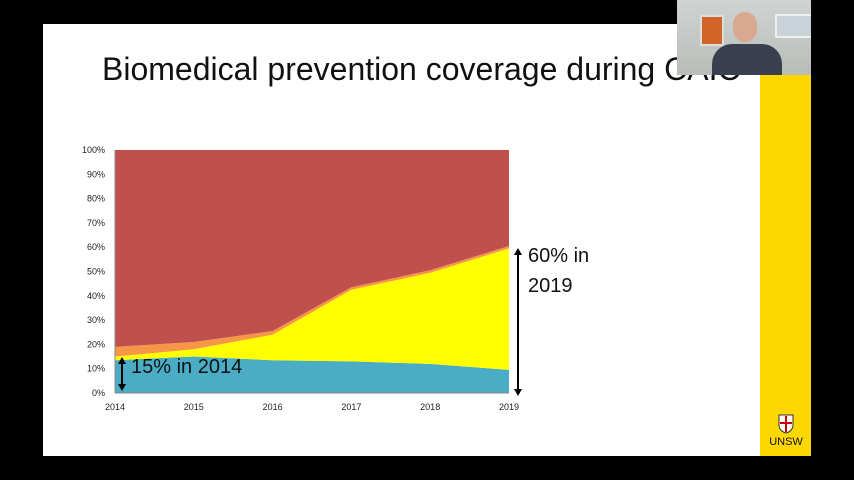 The image size is (854, 480). What do you see at coordinates (96, 272) in the screenshot?
I see `y-tick-label: 50%` at bounding box center [96, 272].